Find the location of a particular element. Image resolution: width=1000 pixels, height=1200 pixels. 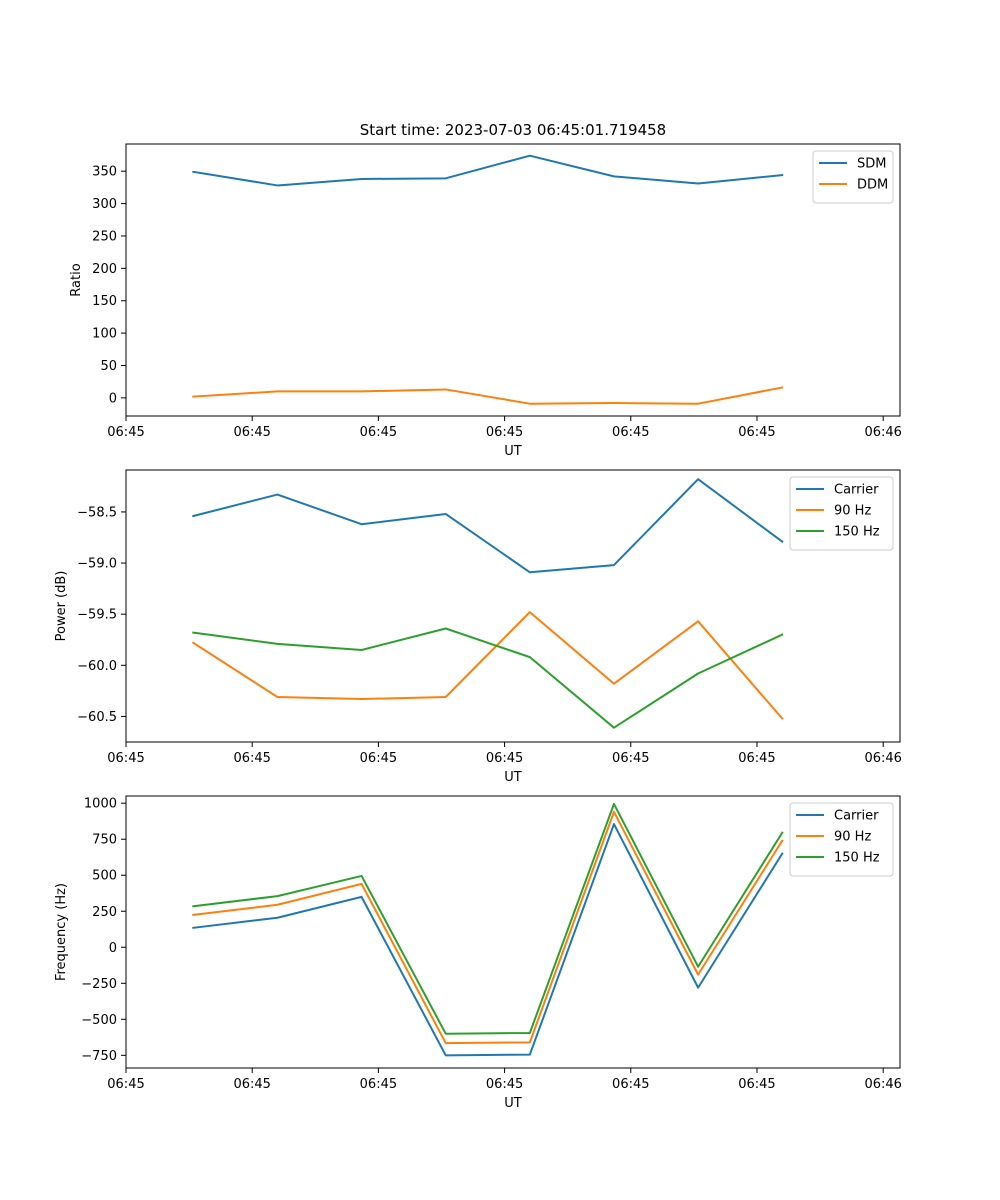

y-tick-label: −59.0 is located at coordinates (97, 564).